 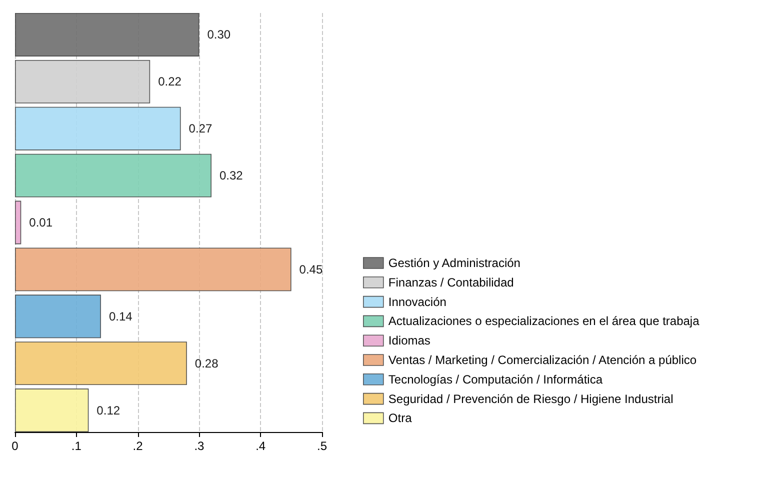 I want to click on legend-label: Ventas / Marketing / Comercialización / Atención a público, so click(x=542, y=360).